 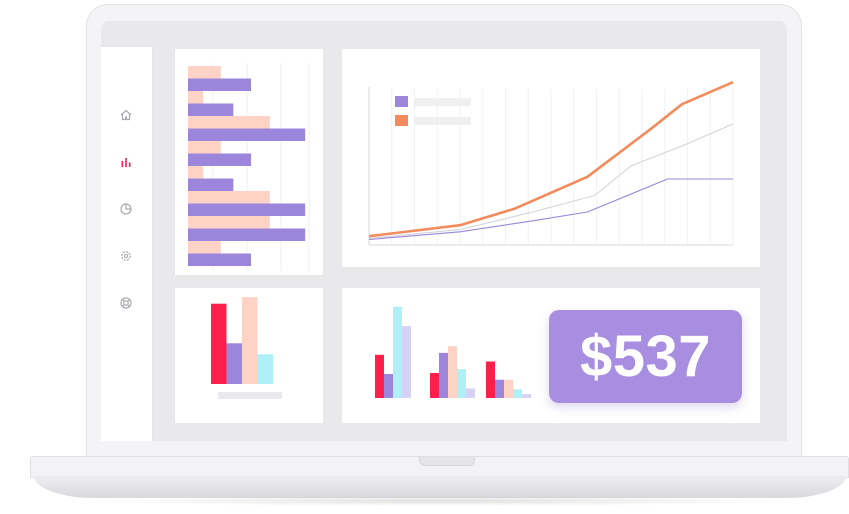 I want to click on small-bar-chart, so click(x=246, y=348).